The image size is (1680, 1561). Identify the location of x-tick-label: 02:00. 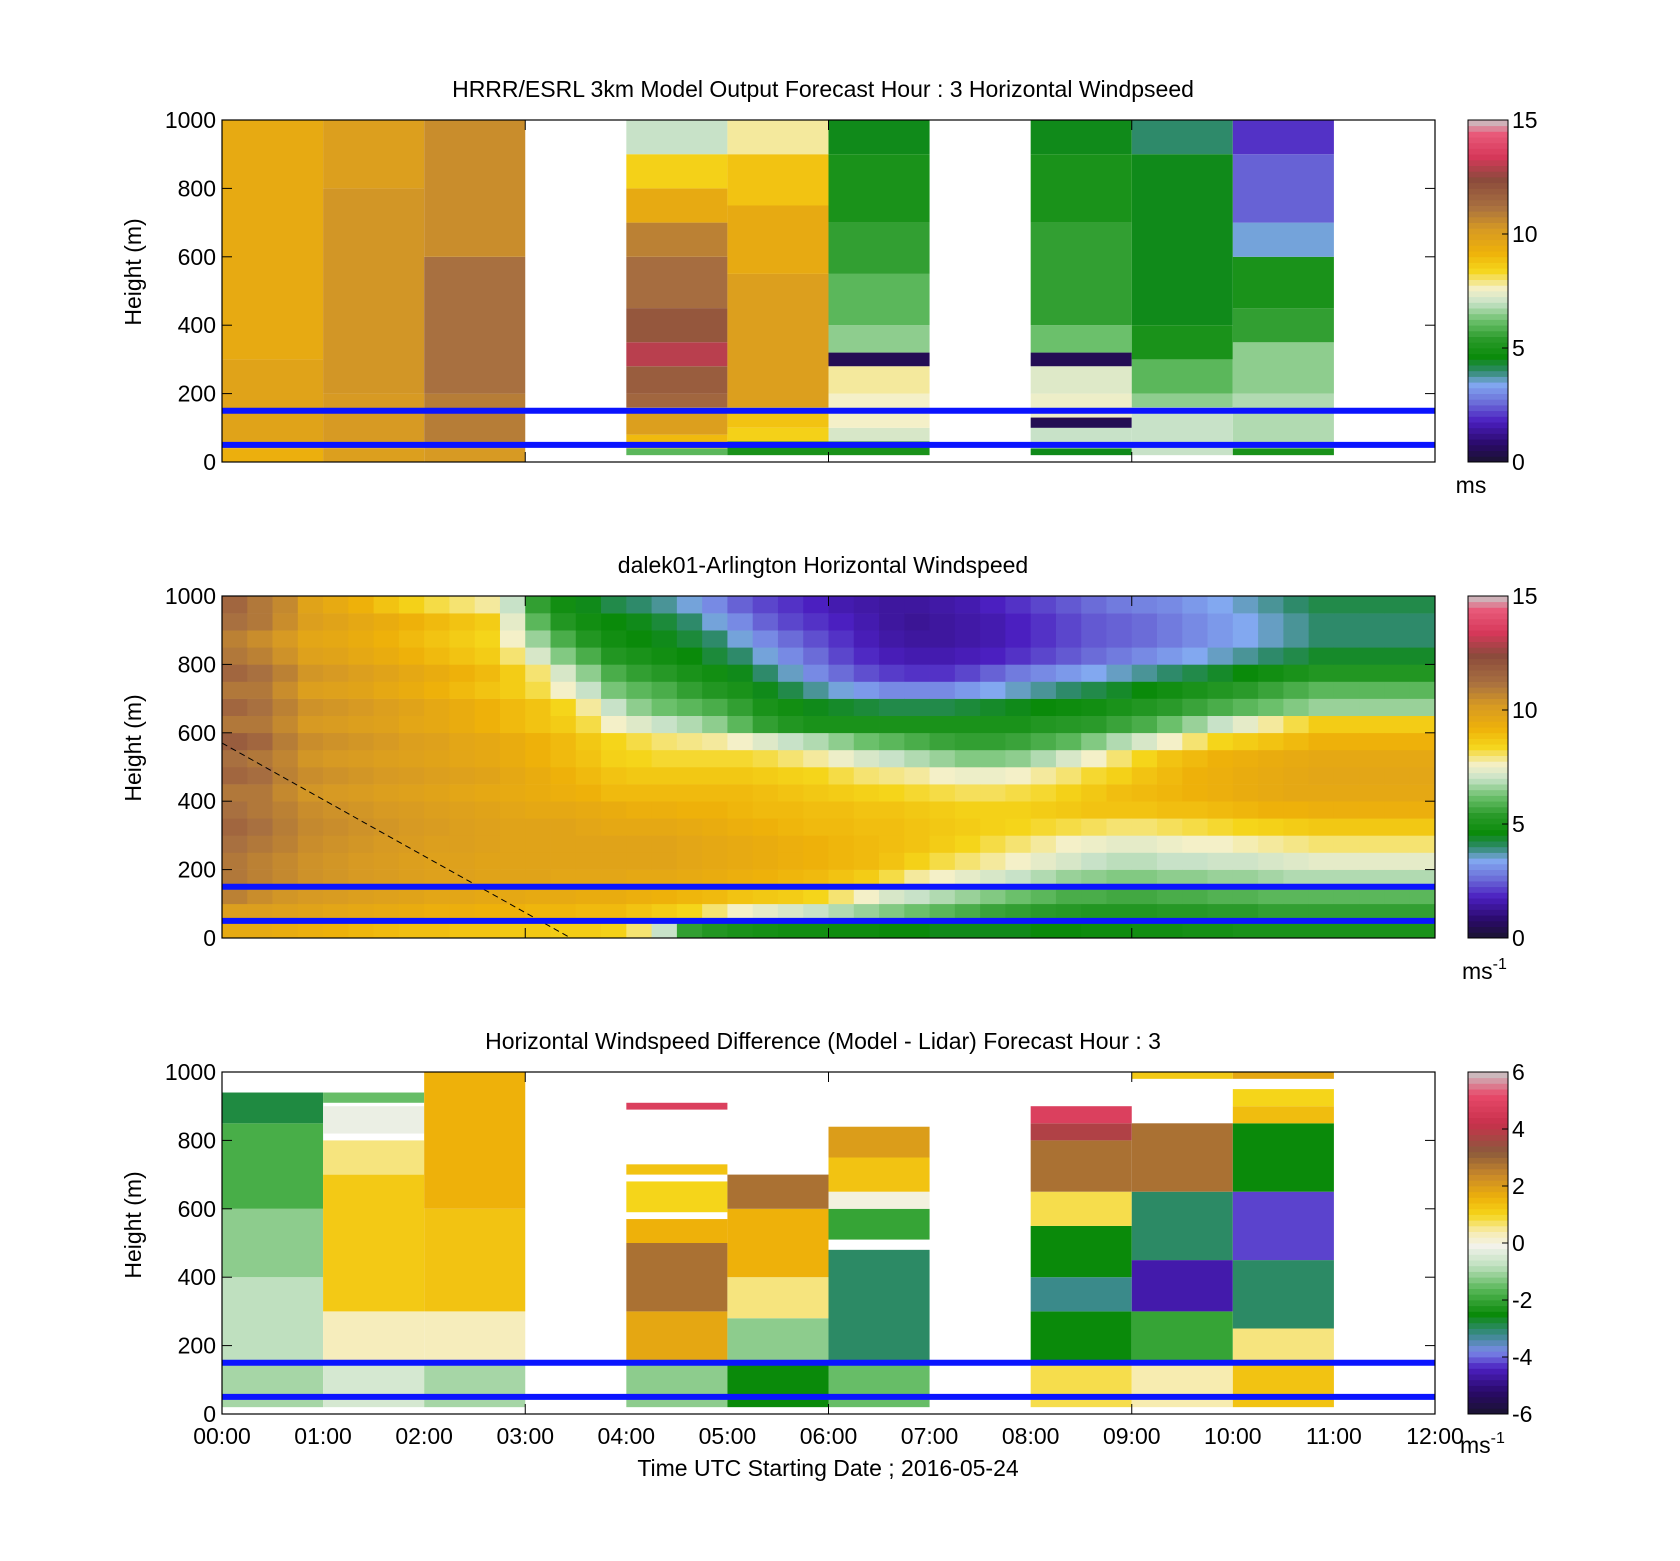
(424, 1436).